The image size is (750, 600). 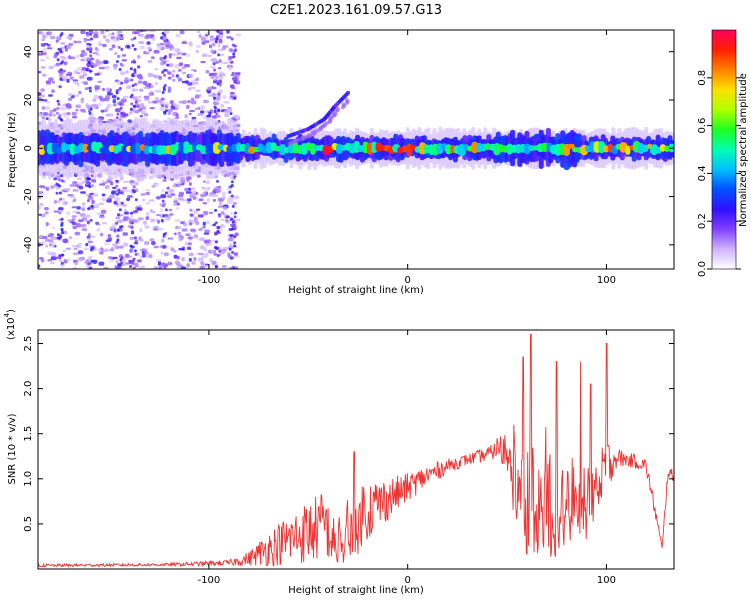 What do you see at coordinates (356, 10) in the screenshot?
I see `chart-title: C2E1.2023.161.09.57.G13` at bounding box center [356, 10].